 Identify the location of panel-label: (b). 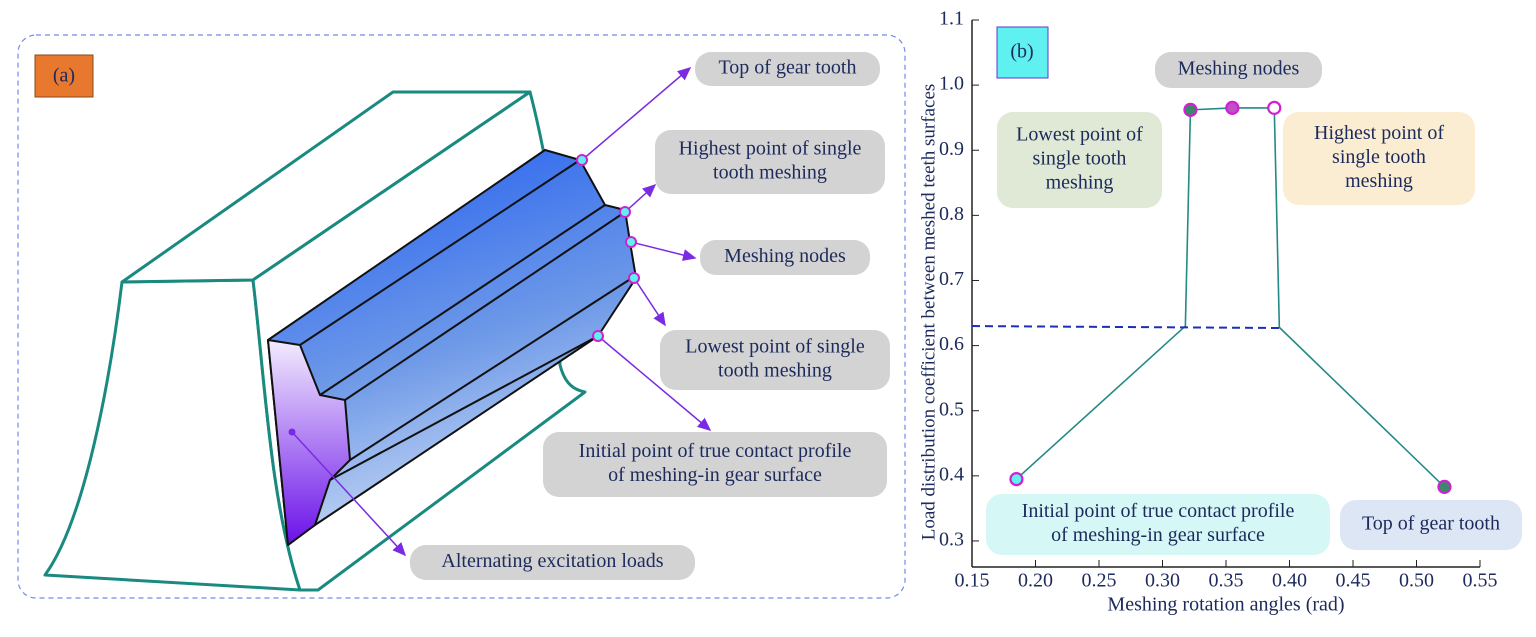
(1021, 52).